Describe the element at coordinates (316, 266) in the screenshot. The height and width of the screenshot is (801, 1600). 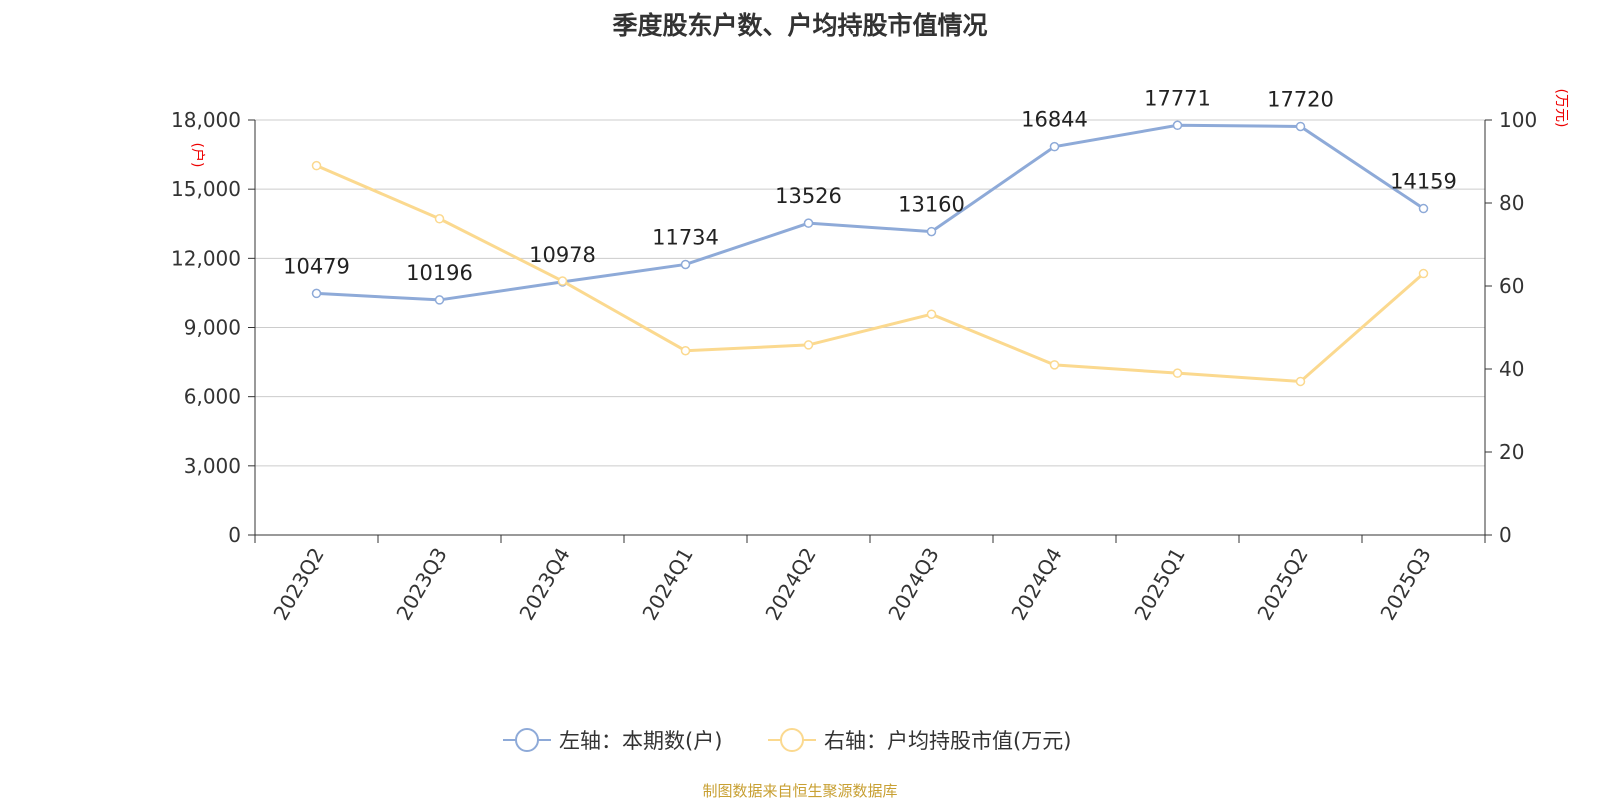
I see `data-label: 10479` at that location.